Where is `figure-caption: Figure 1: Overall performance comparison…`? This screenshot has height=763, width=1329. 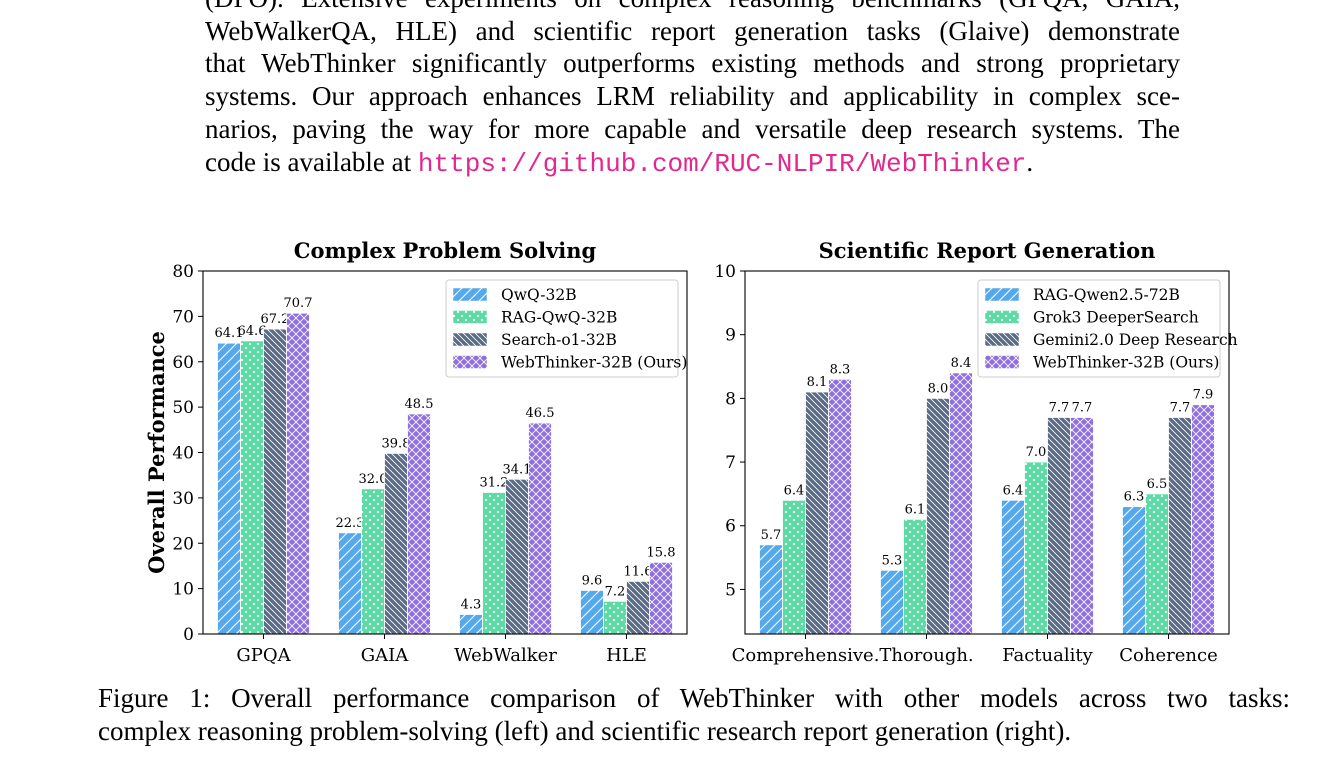 figure-caption: Figure 1: Overall performance comparison… is located at coordinates (694, 715).